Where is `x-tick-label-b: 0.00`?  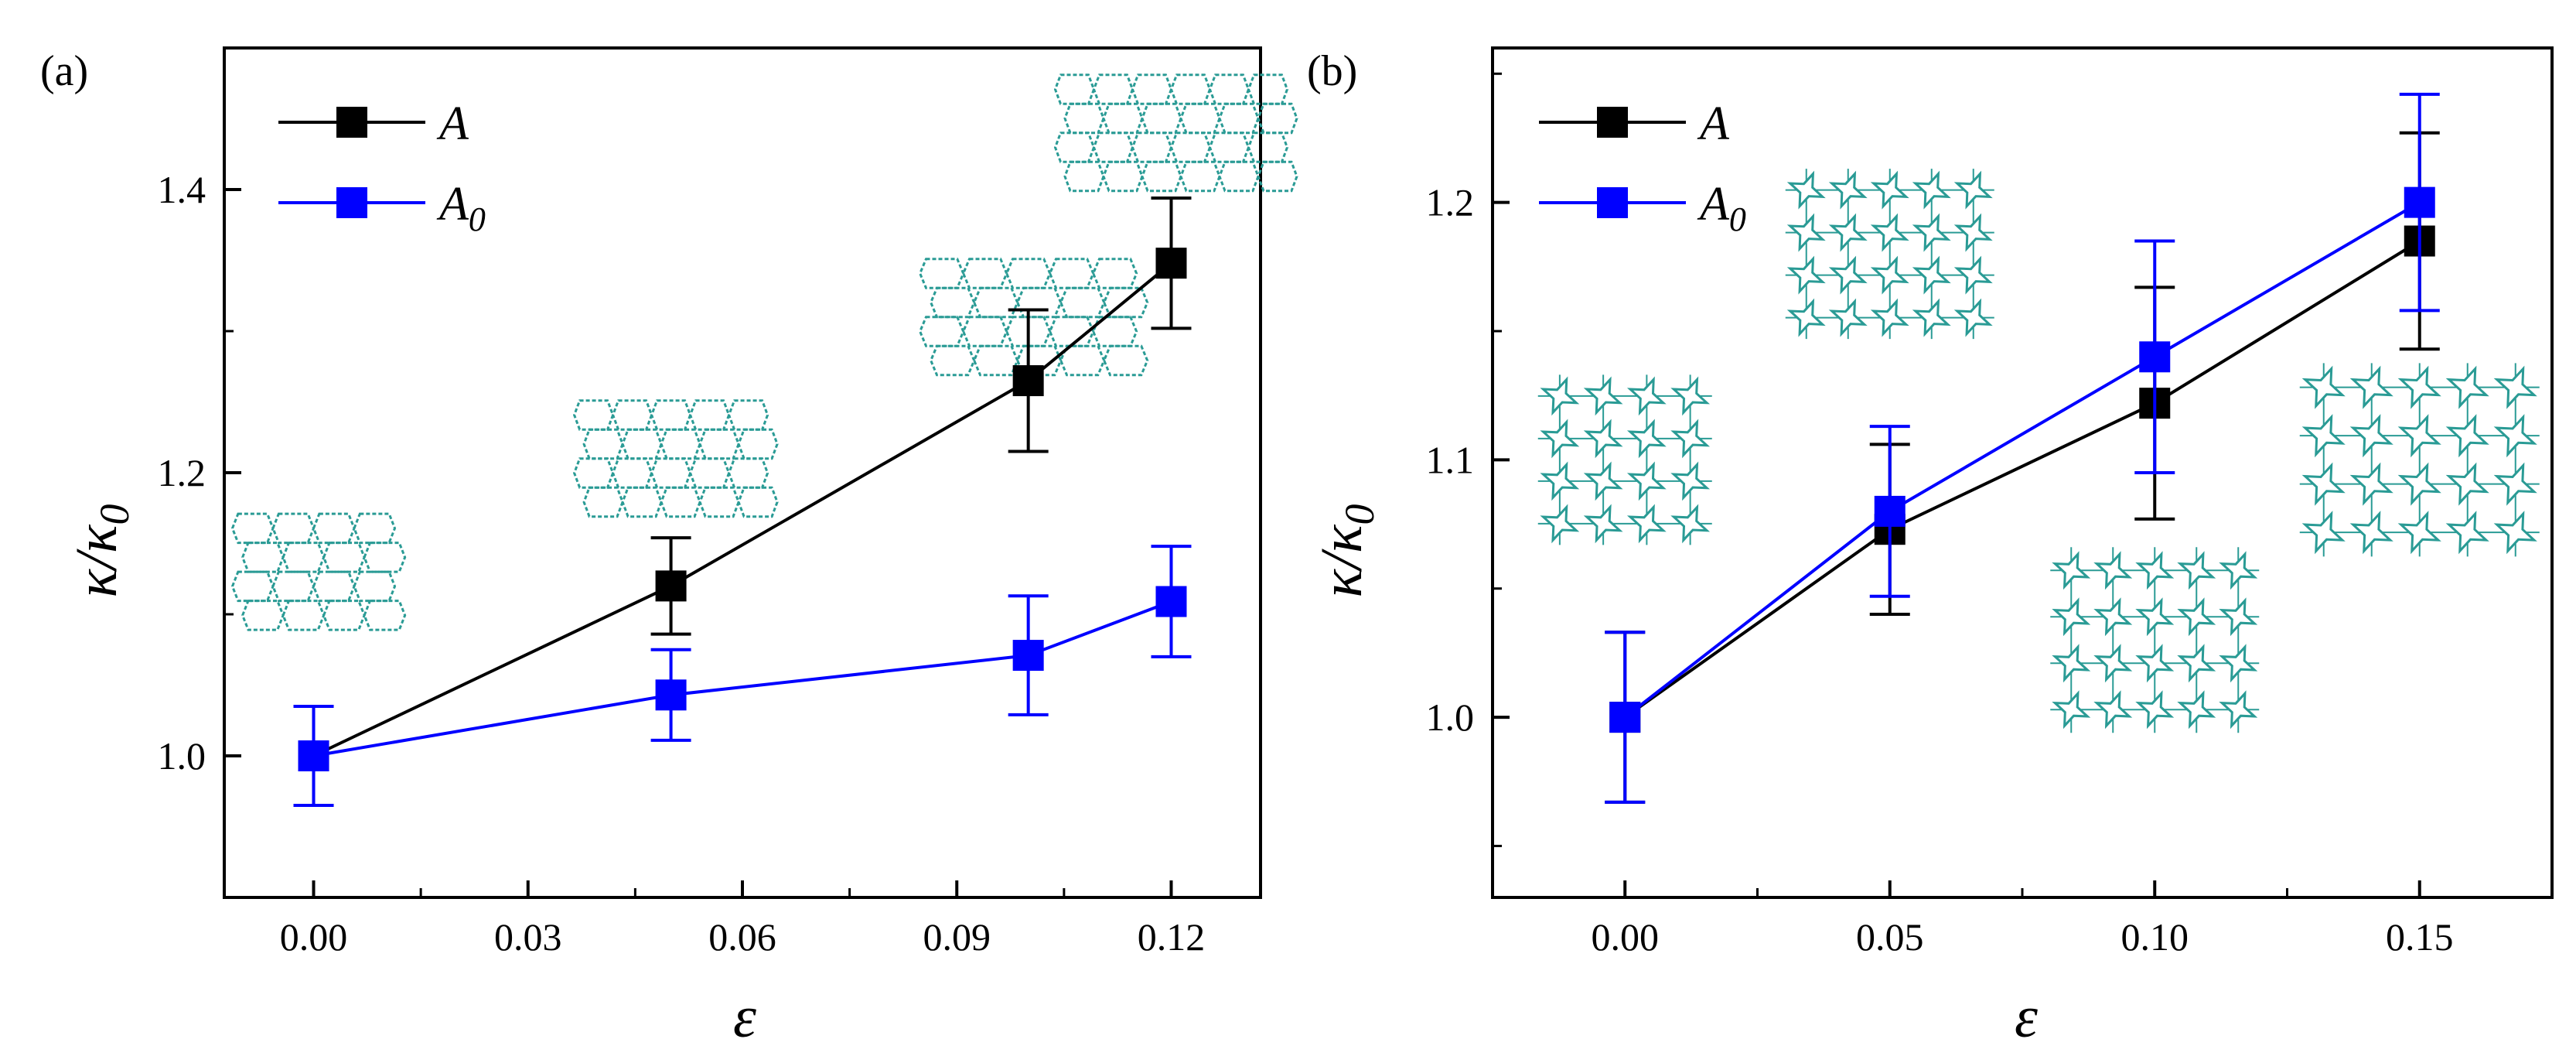
x-tick-label-b: 0.00 is located at coordinates (1626, 937).